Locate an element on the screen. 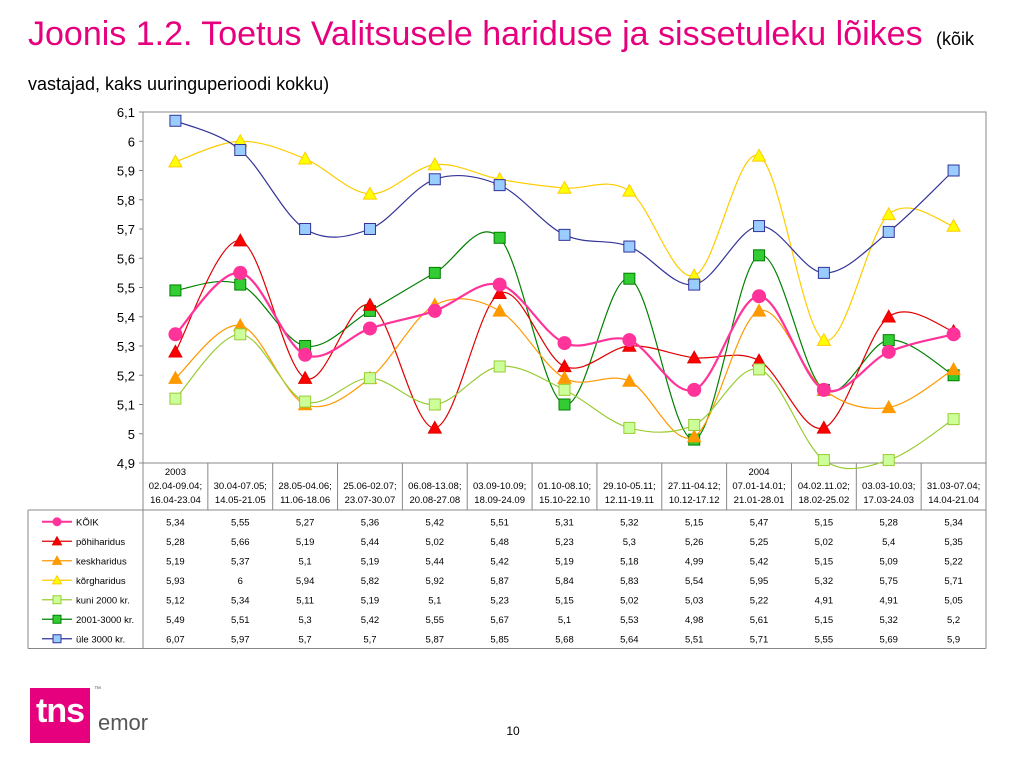 Image resolution: width=1024 pixels, height=768 pixels. x-tick-label: 11.06-18.06 is located at coordinates (305, 500).